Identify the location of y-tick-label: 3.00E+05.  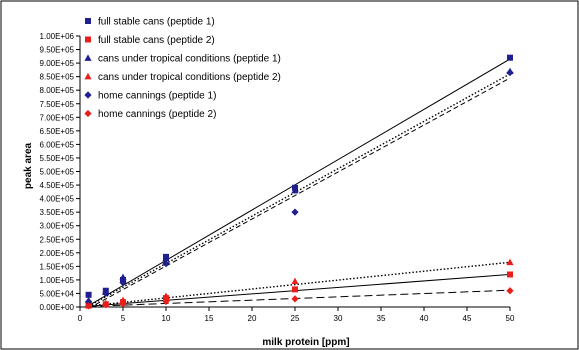
(57, 226).